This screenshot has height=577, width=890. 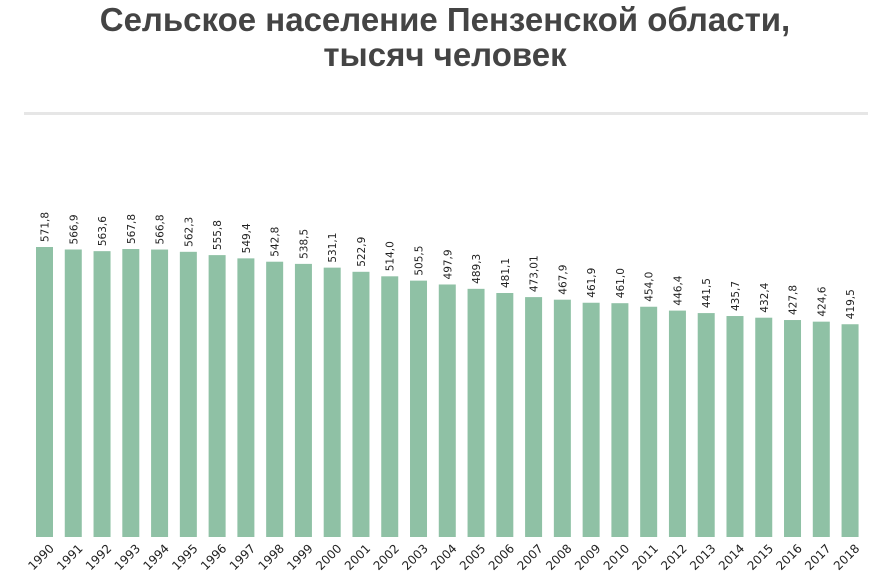 I want to click on x-tick-label-2008: 2008, so click(x=558, y=556).